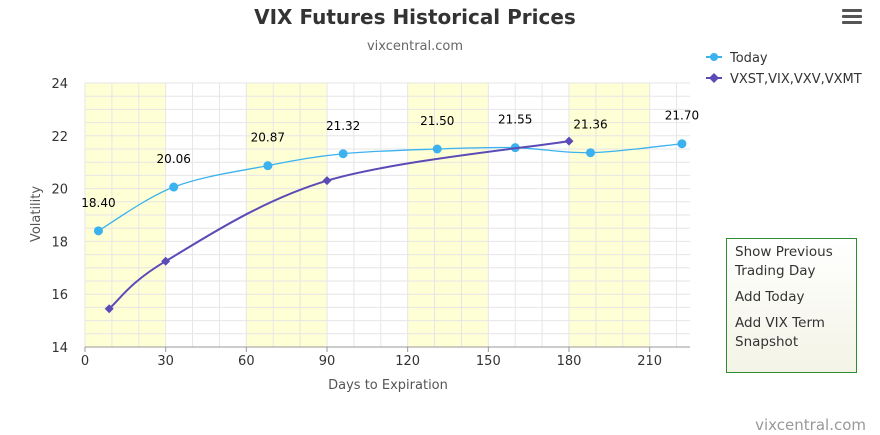  I want to click on x-tick-label: 210, so click(649, 361).